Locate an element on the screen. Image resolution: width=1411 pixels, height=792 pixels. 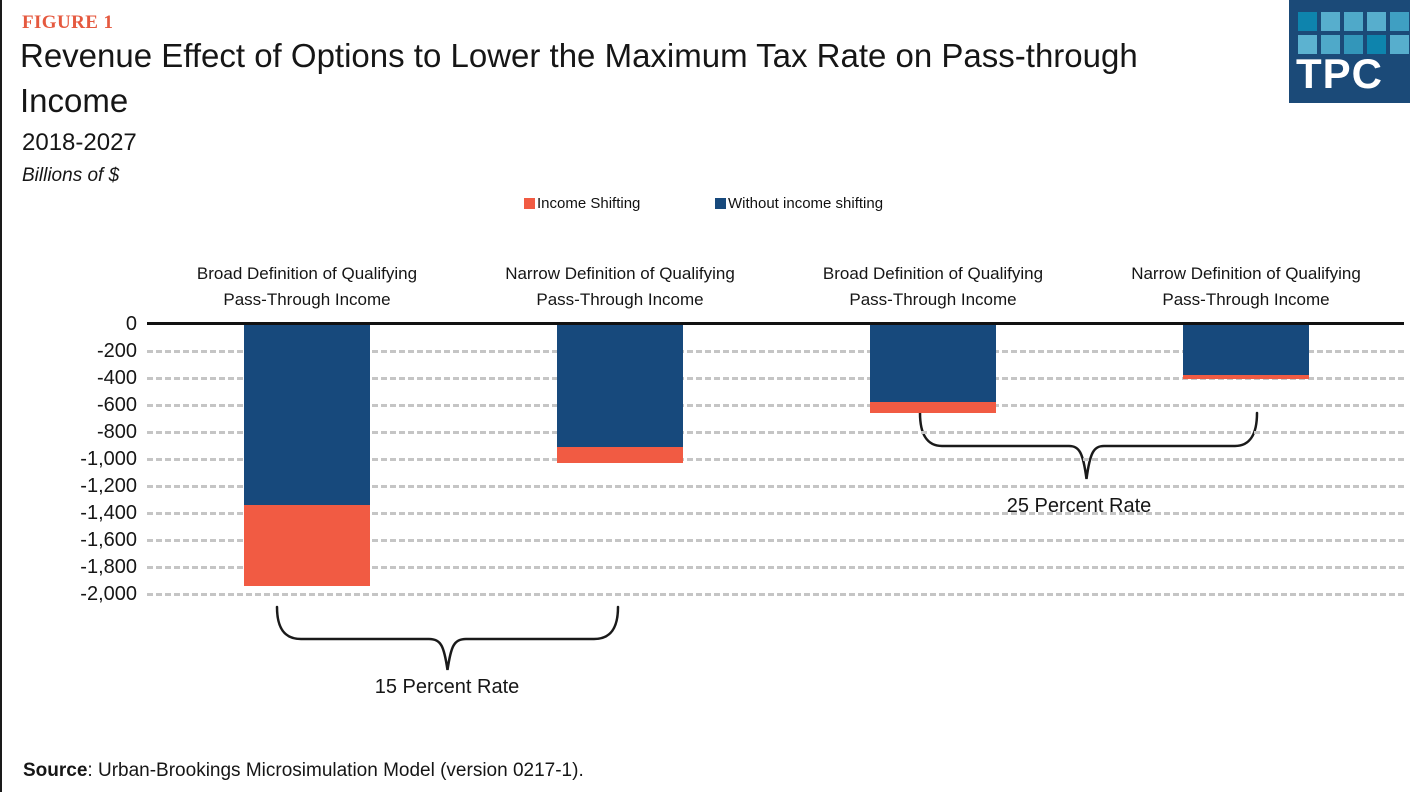
legend-item-without-shifting: Without income shifting is located at coordinates (799, 203).